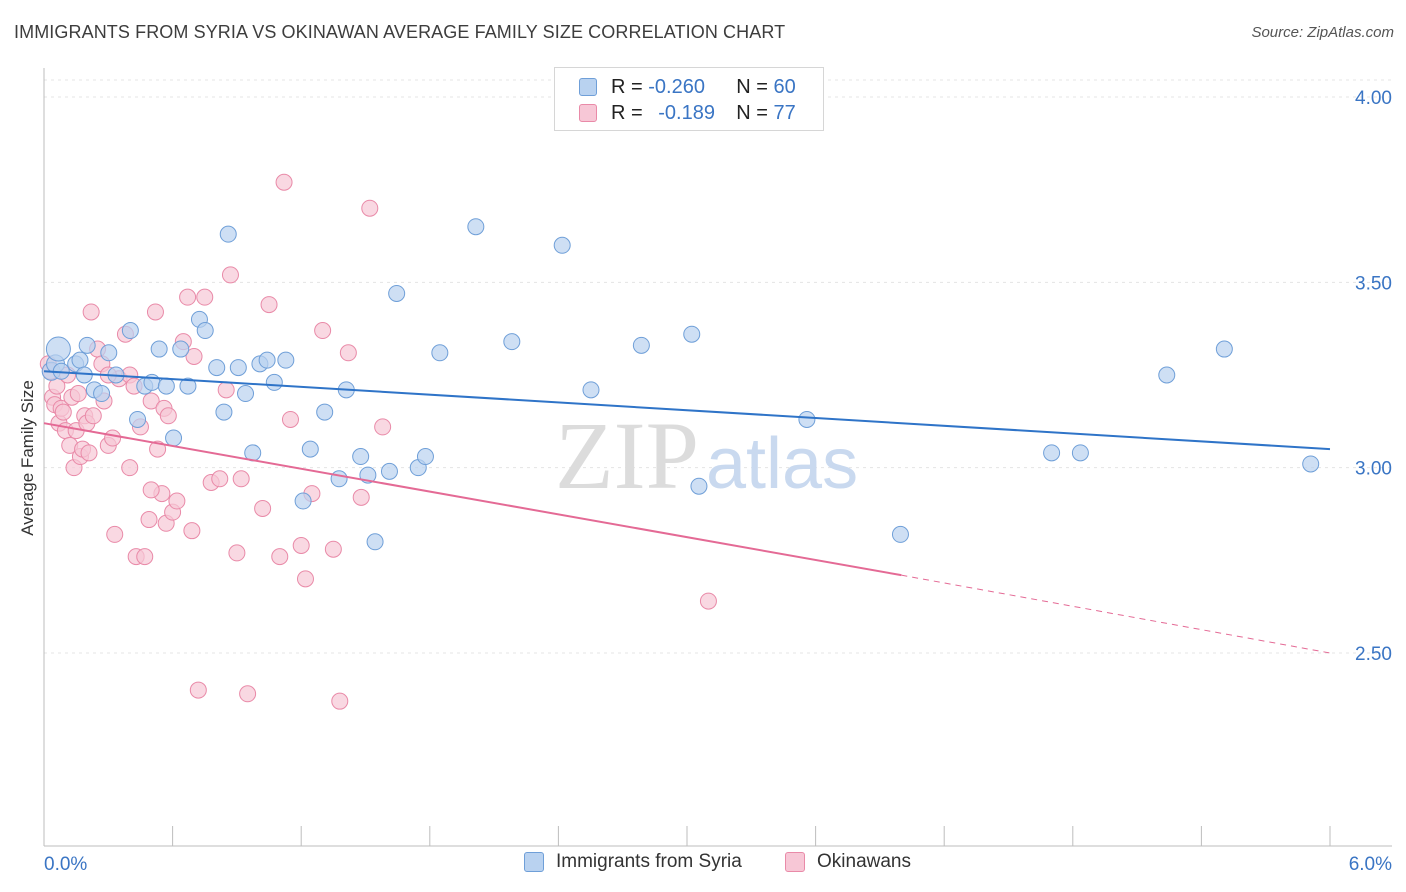  What do you see at coordinates (649, 861) in the screenshot?
I see `bottom-legend-label-syria: Immigrants from Syria` at bounding box center [649, 861].